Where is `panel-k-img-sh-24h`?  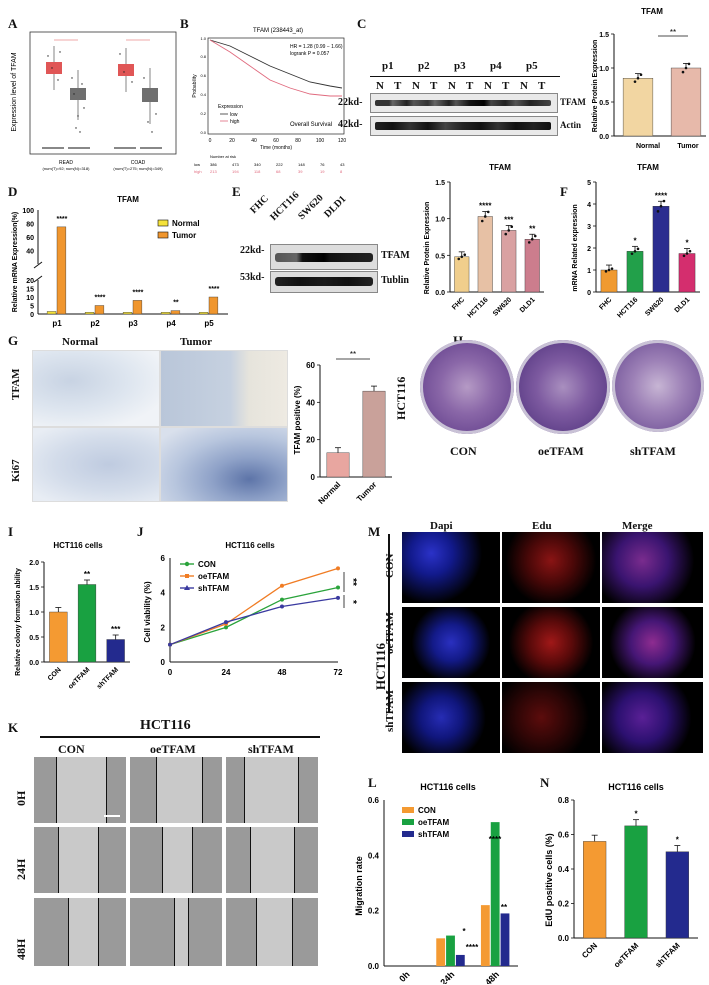
panel-k-img-sh-24h is located at coordinates (272, 860).